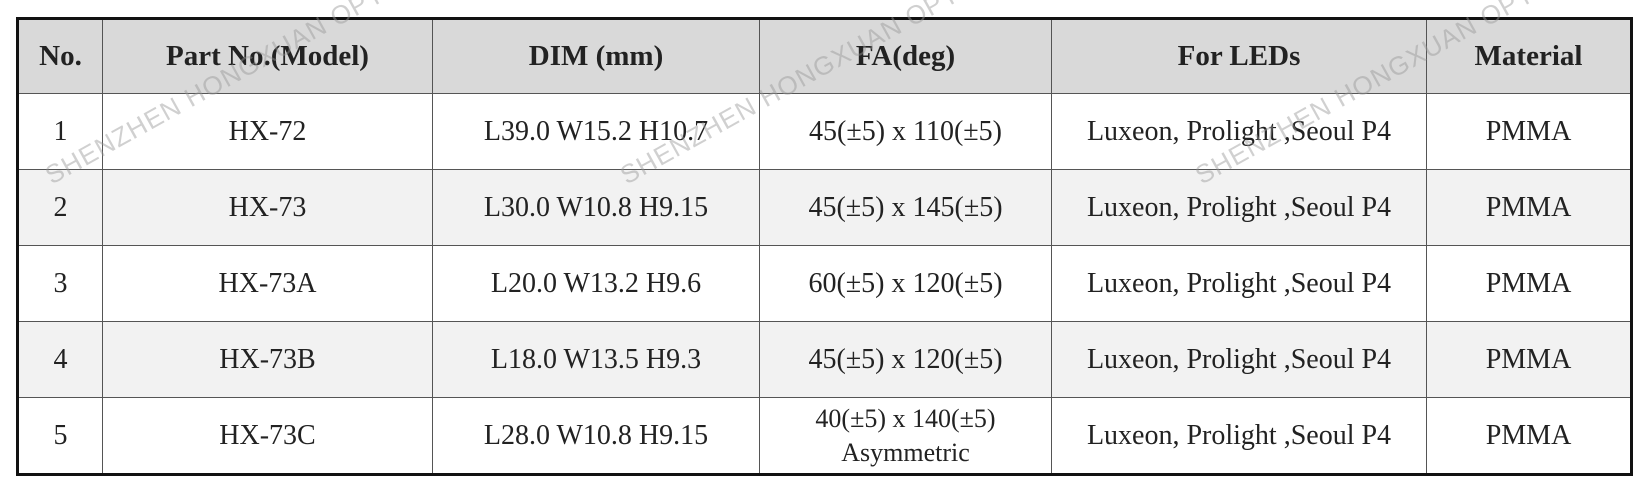 The width and height of the screenshot is (1646, 500). Describe the element at coordinates (267, 207) in the screenshot. I see `cell: HX-73` at that location.